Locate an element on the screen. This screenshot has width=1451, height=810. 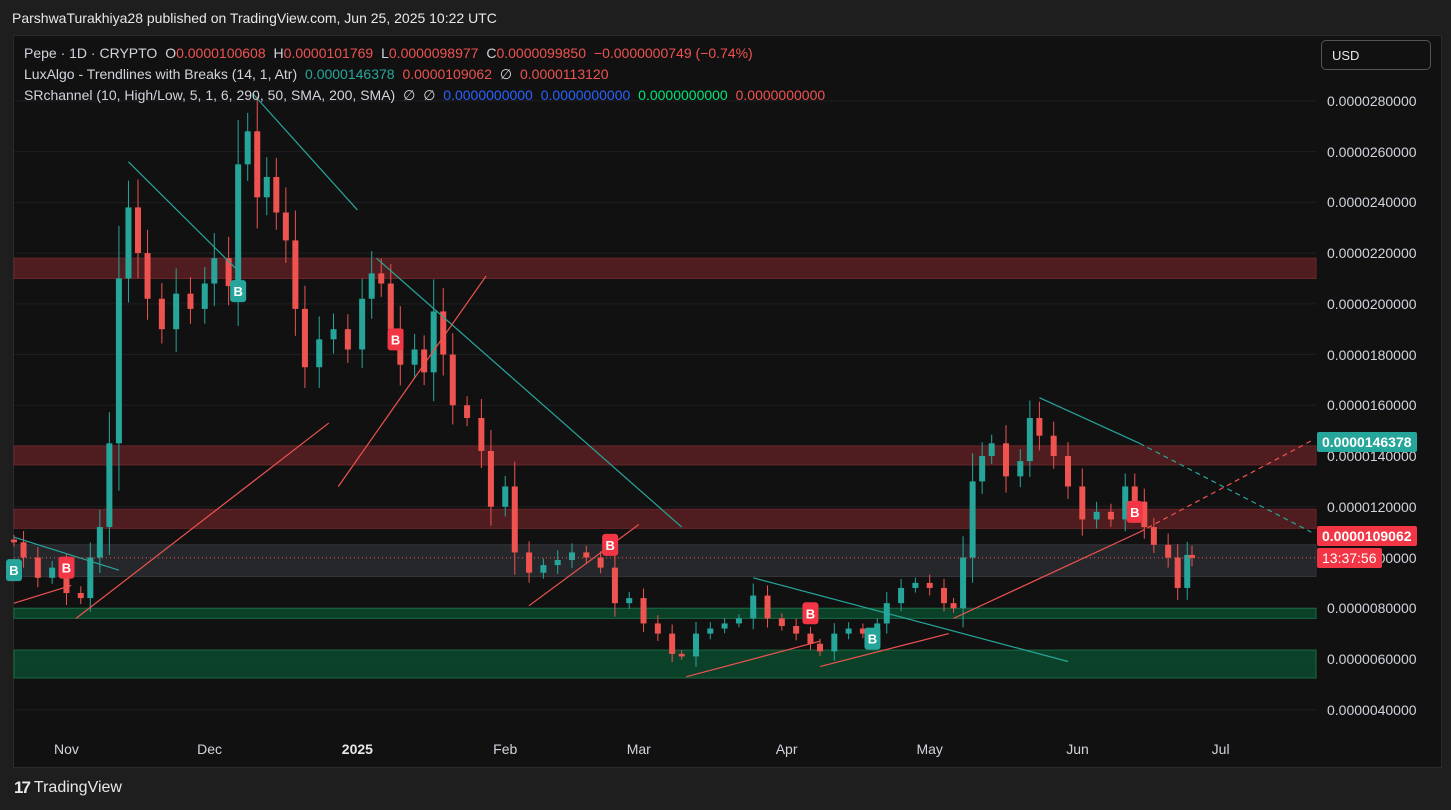
srchannel-na-2: ∅ is located at coordinates (429, 95).